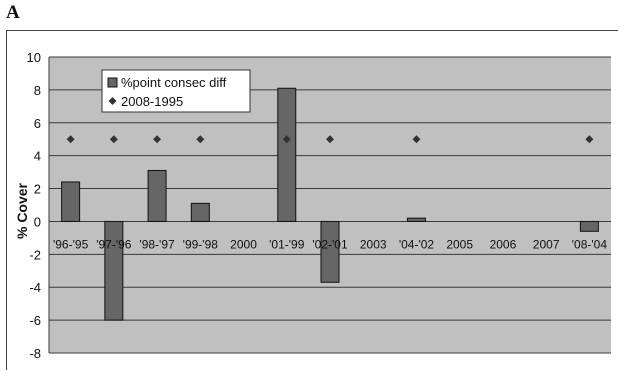  Describe the element at coordinates (37, 123) in the screenshot. I see `y-tick-label: 6` at that location.